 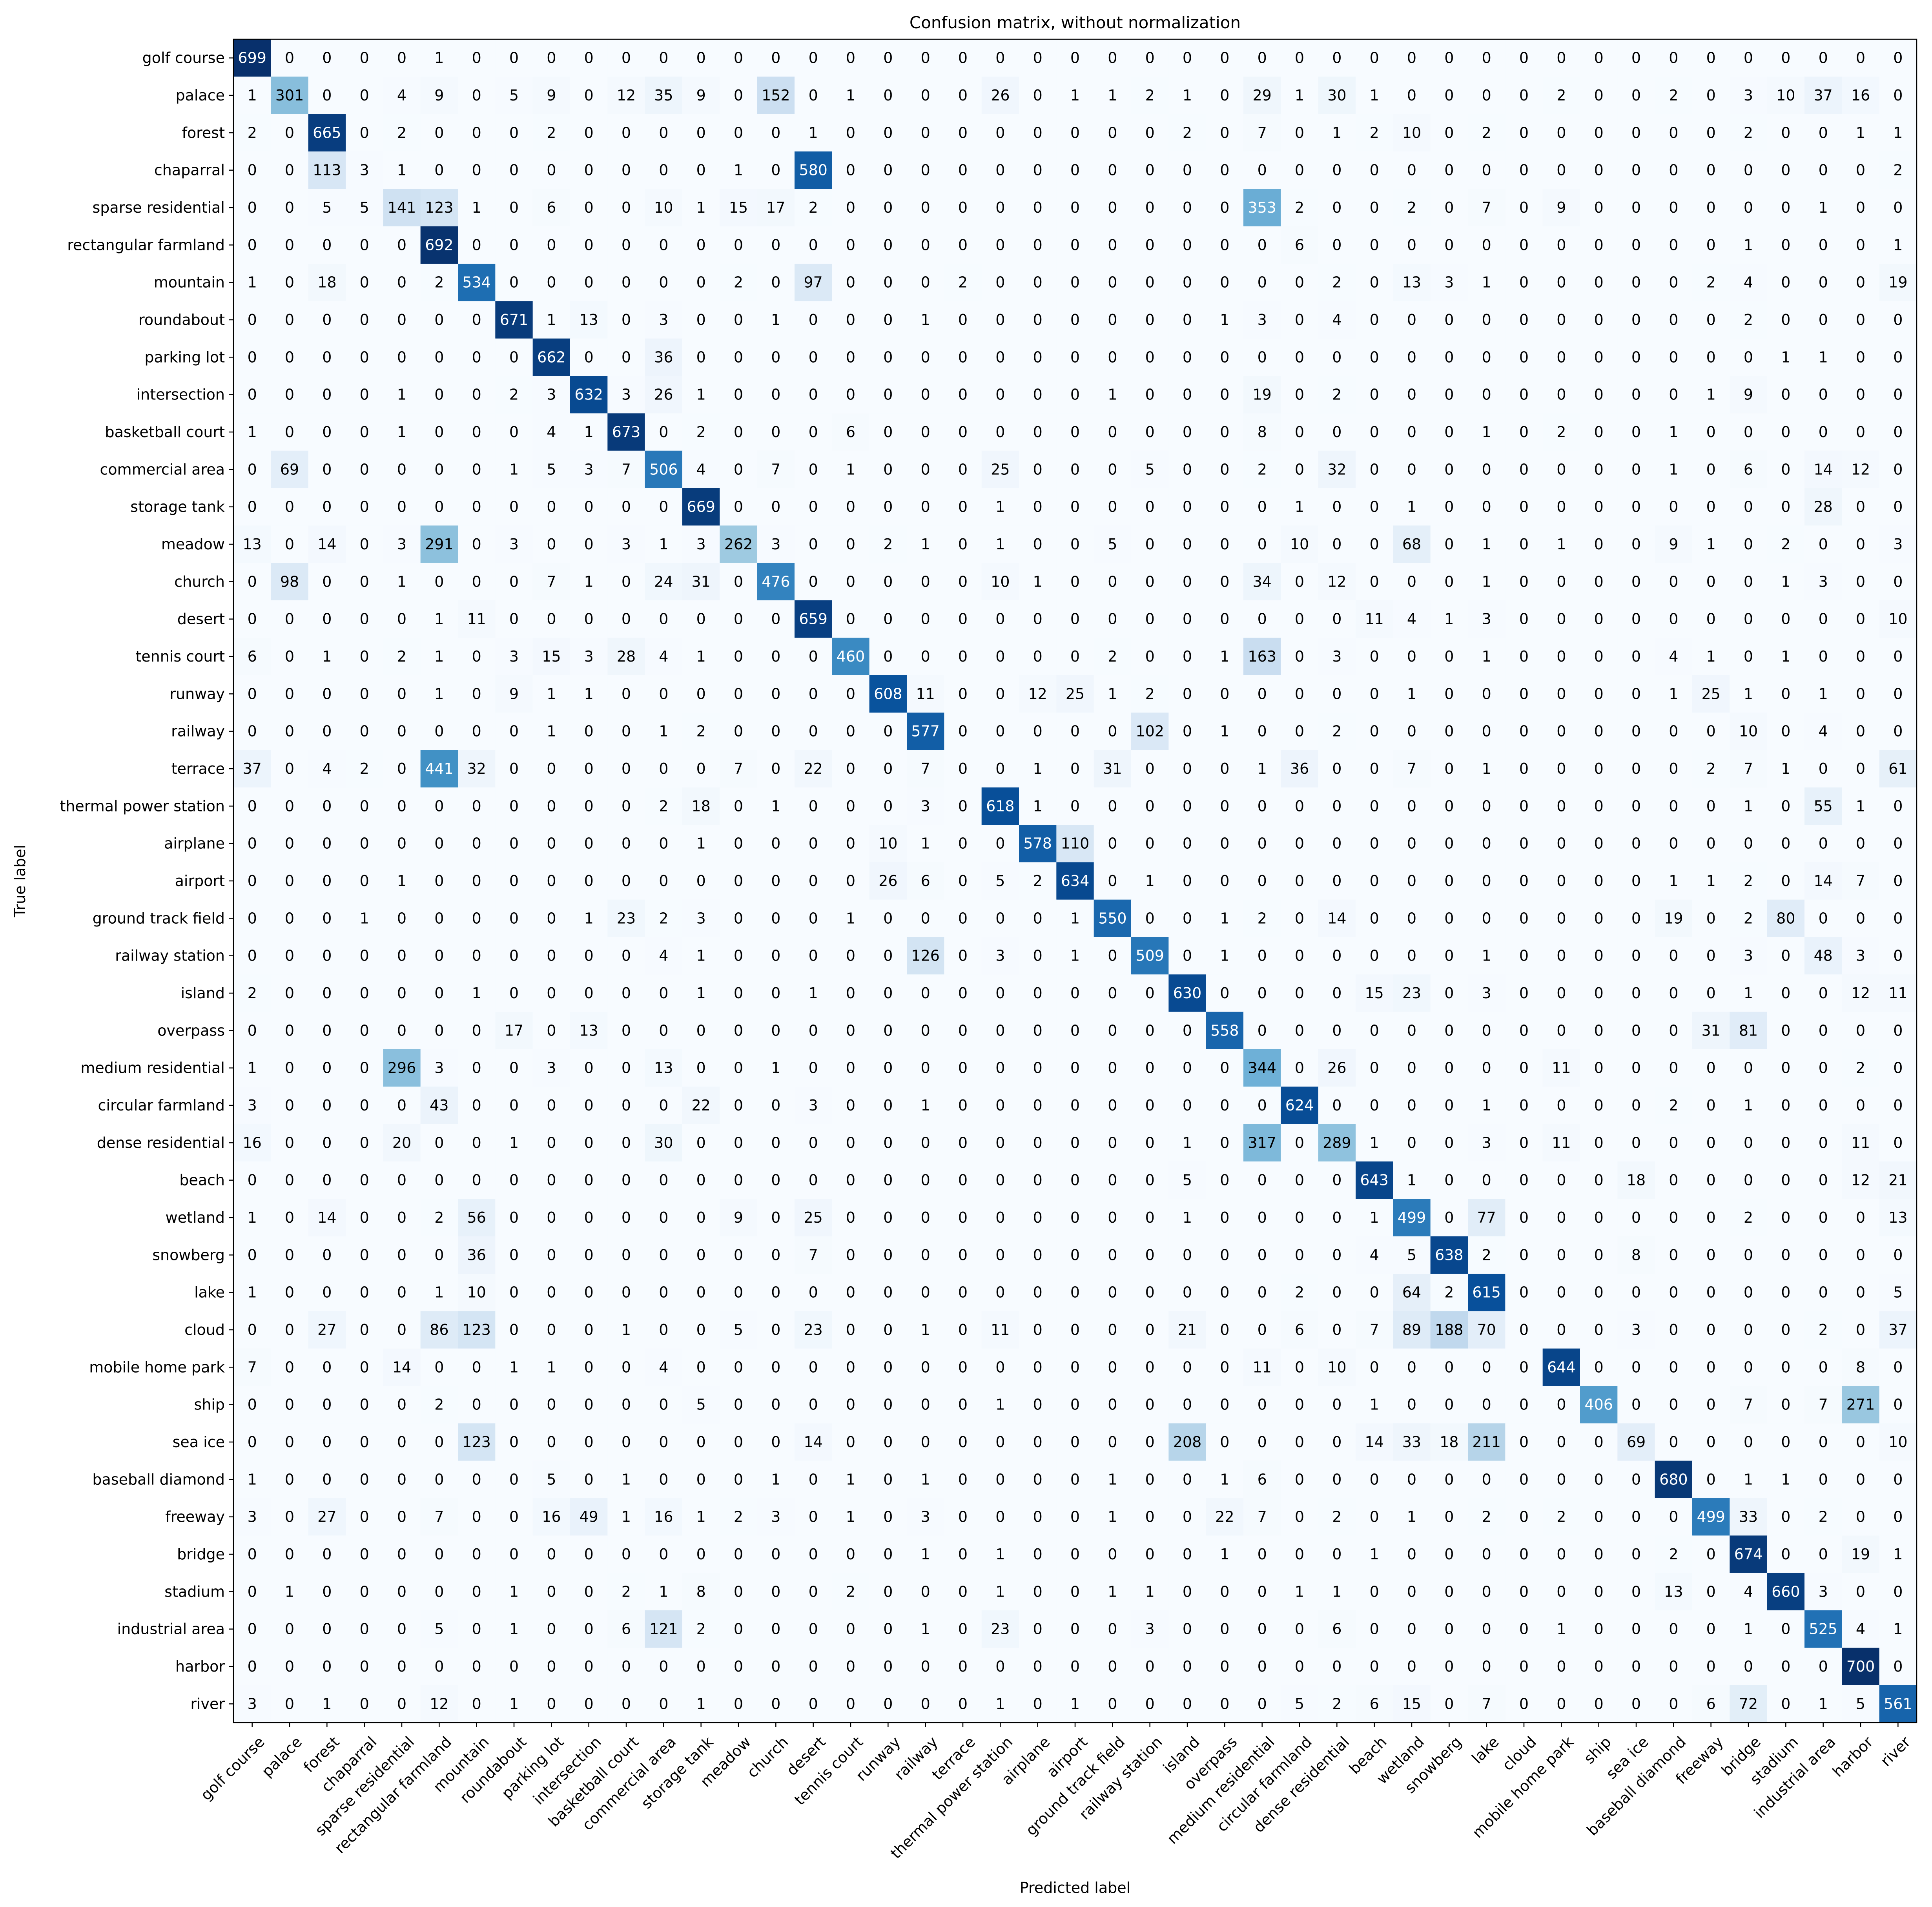 What do you see at coordinates (1336, 470) in the screenshot?
I see `cell-value-label: 32` at bounding box center [1336, 470].